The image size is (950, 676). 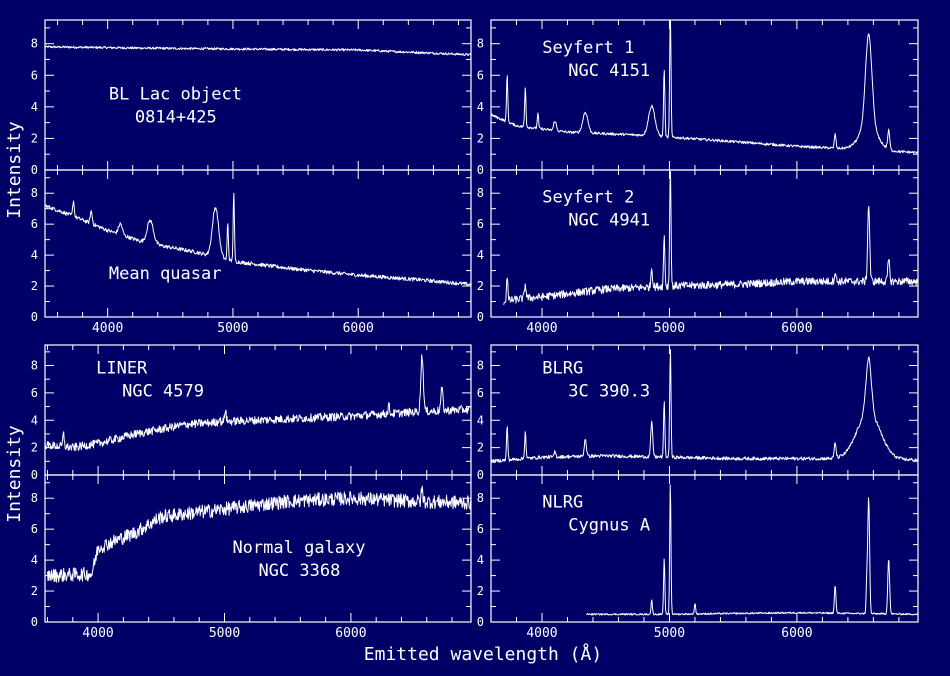 I want to click on spectrum-panel-1: 0 2 4 6 8 BL Lac object 0814+425, so click(x=251, y=98).